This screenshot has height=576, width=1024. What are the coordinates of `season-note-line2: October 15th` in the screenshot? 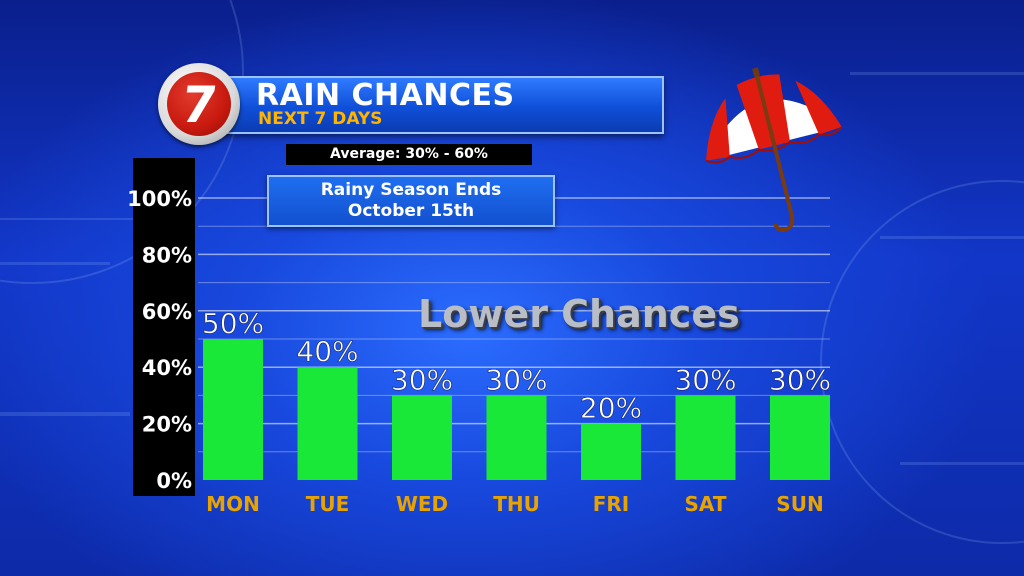 It's located at (411, 211).